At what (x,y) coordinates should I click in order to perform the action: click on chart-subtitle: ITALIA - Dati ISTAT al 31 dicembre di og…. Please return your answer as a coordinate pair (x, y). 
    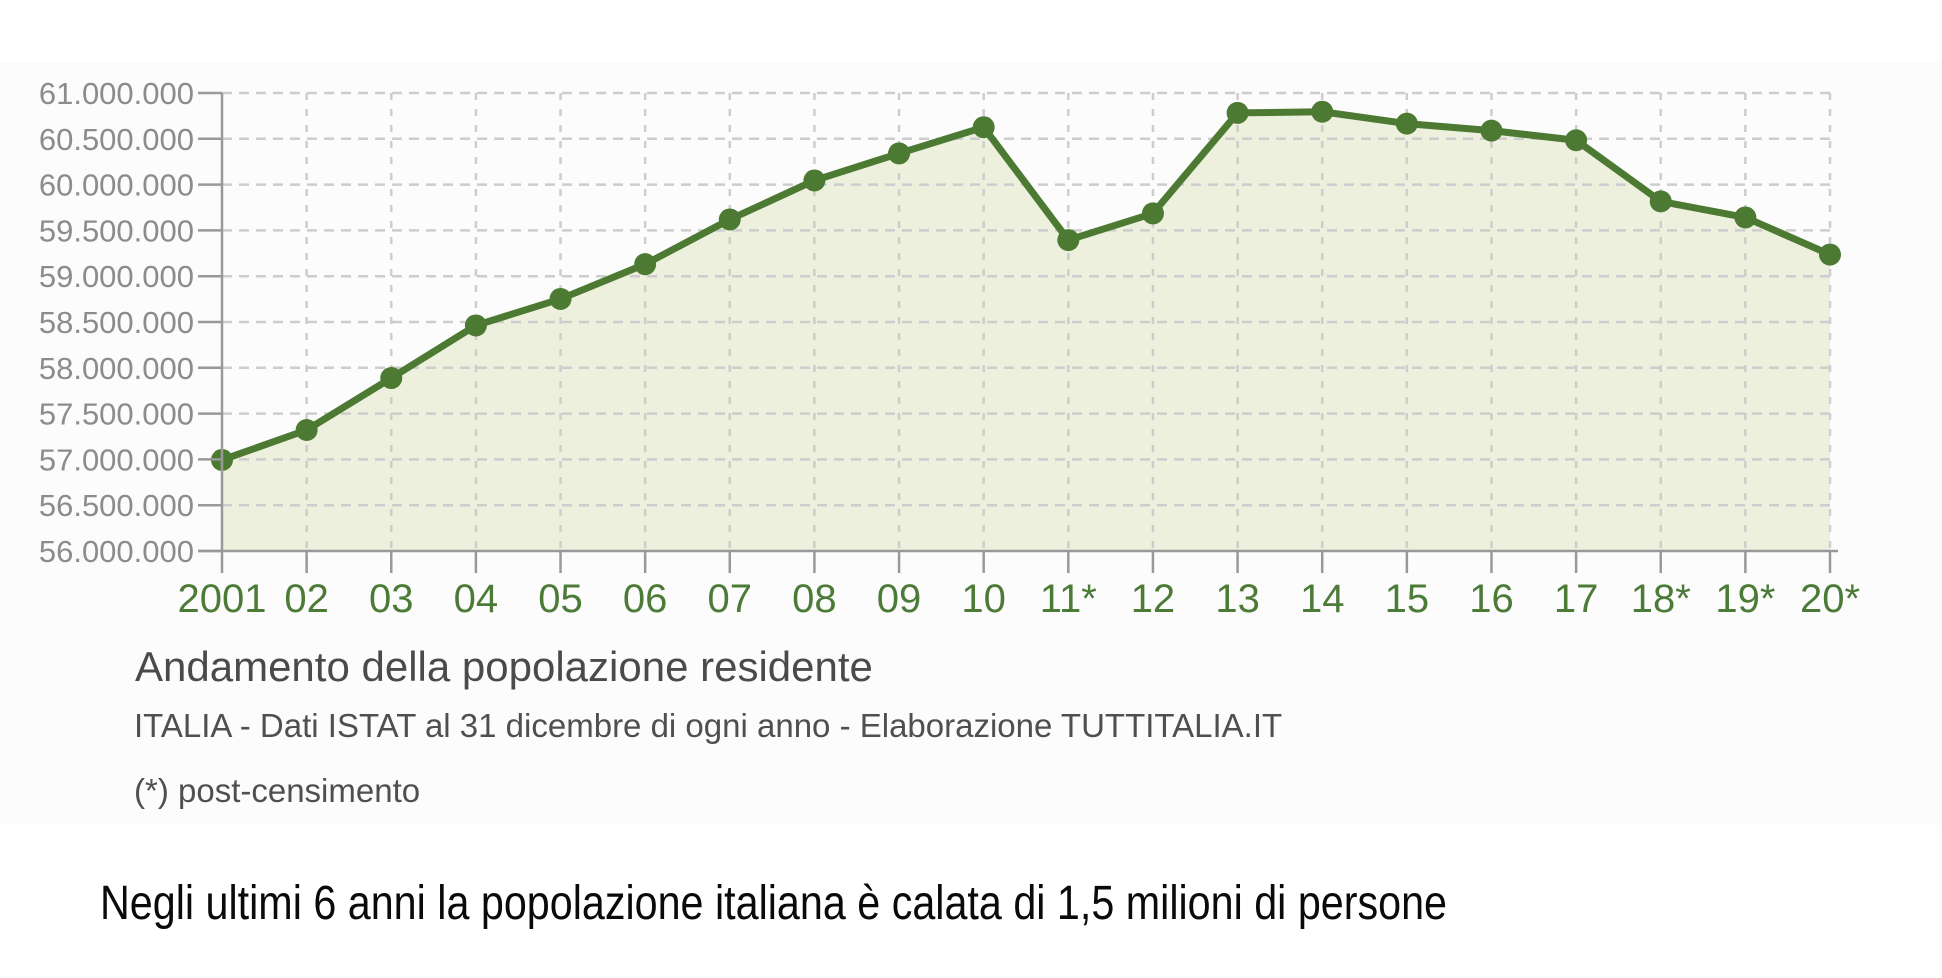
    Looking at the image, I should click on (708, 725).